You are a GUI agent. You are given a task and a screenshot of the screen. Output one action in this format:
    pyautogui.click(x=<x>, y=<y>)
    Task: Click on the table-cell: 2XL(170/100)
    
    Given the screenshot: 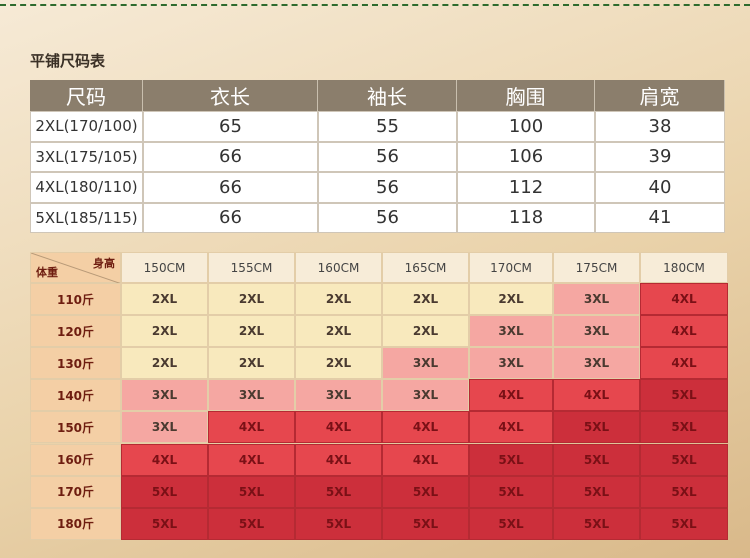 What is the action you would take?
    pyautogui.click(x=86, y=126)
    